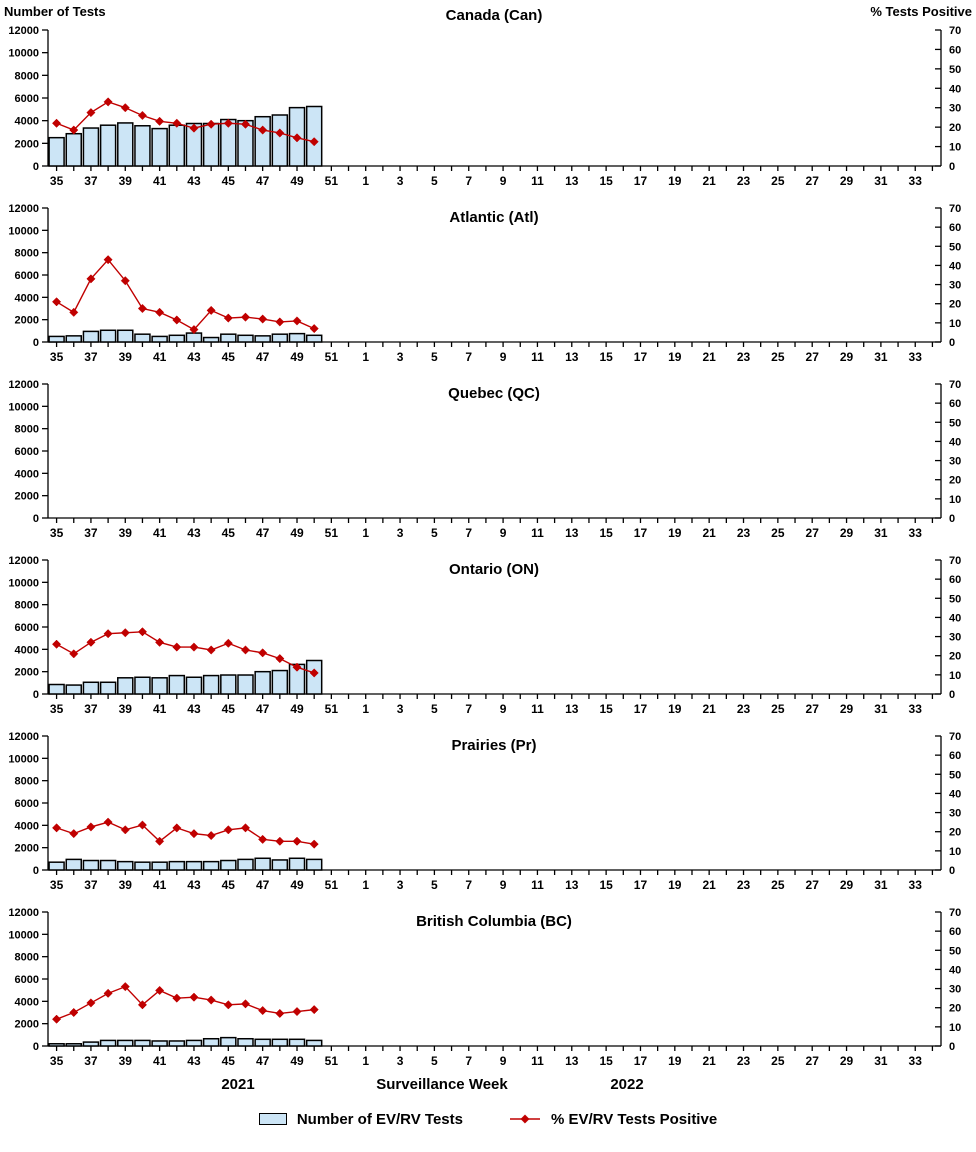  Describe the element at coordinates (709, 181) in the screenshot. I see `x-tick-label: 21` at that location.